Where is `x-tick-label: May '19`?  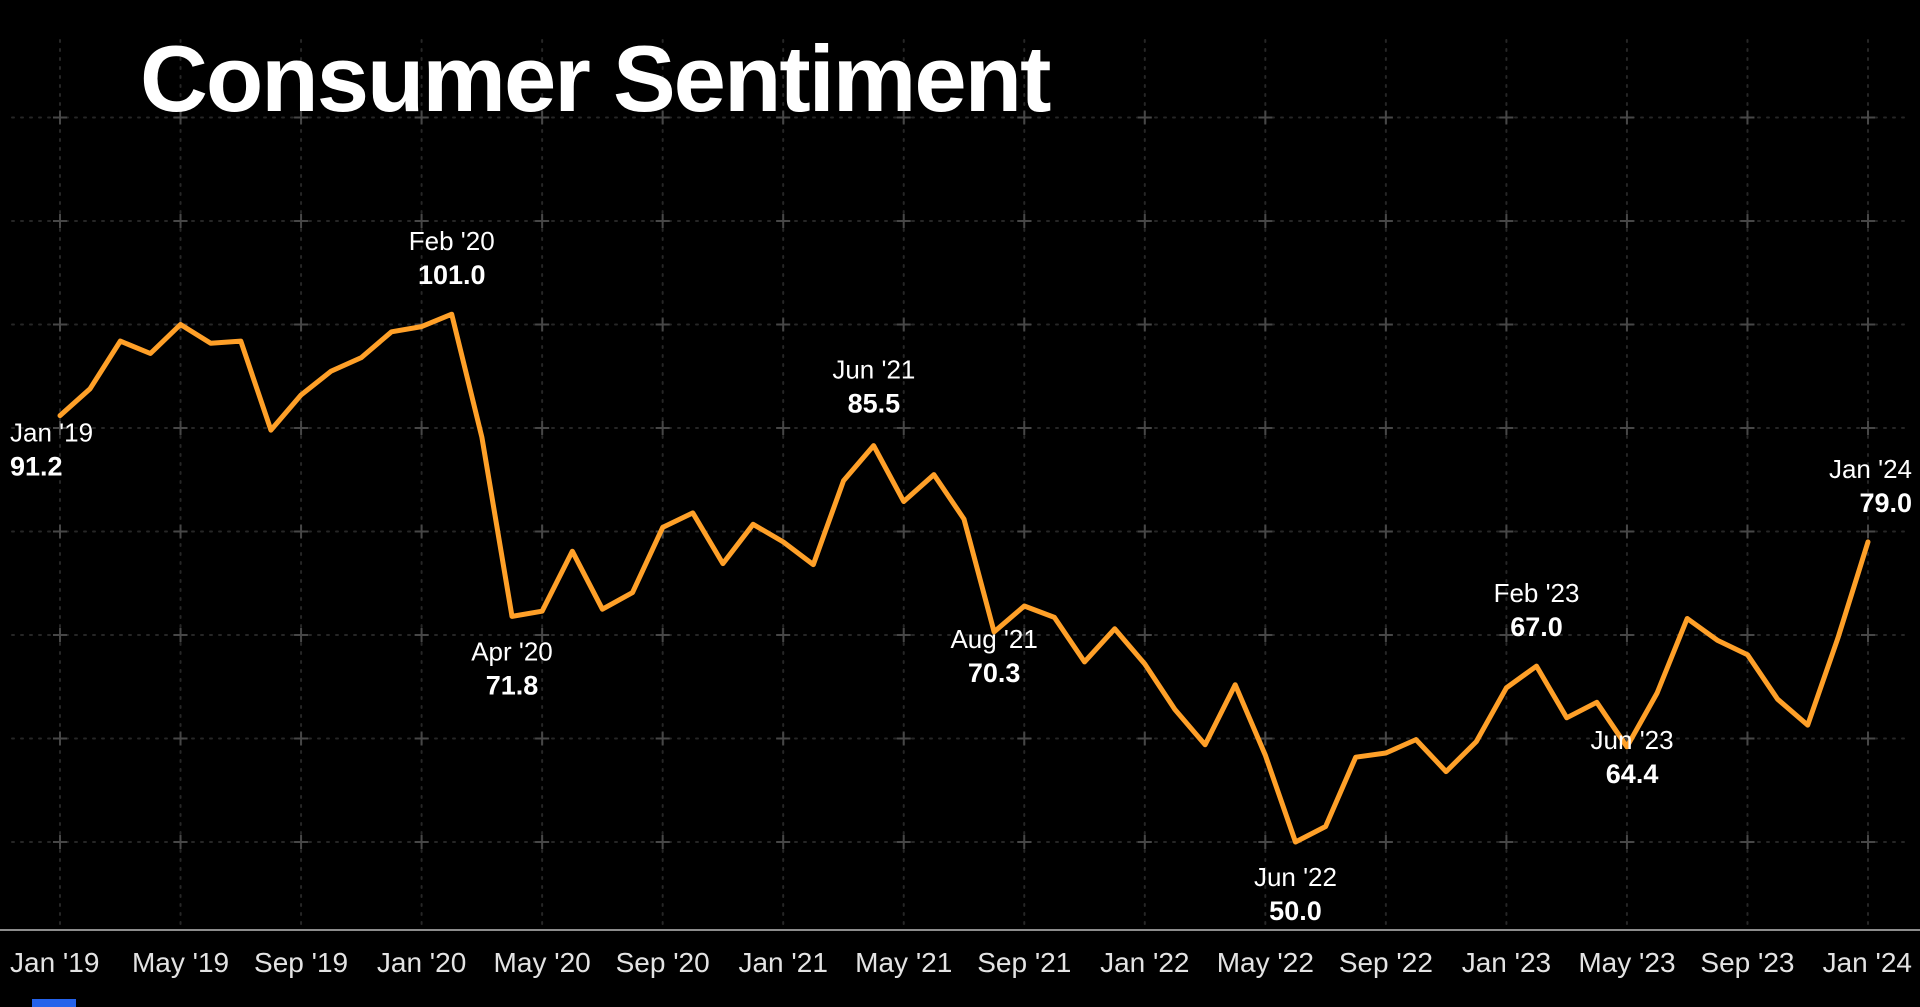 x-tick-label: May '19 is located at coordinates (180, 962).